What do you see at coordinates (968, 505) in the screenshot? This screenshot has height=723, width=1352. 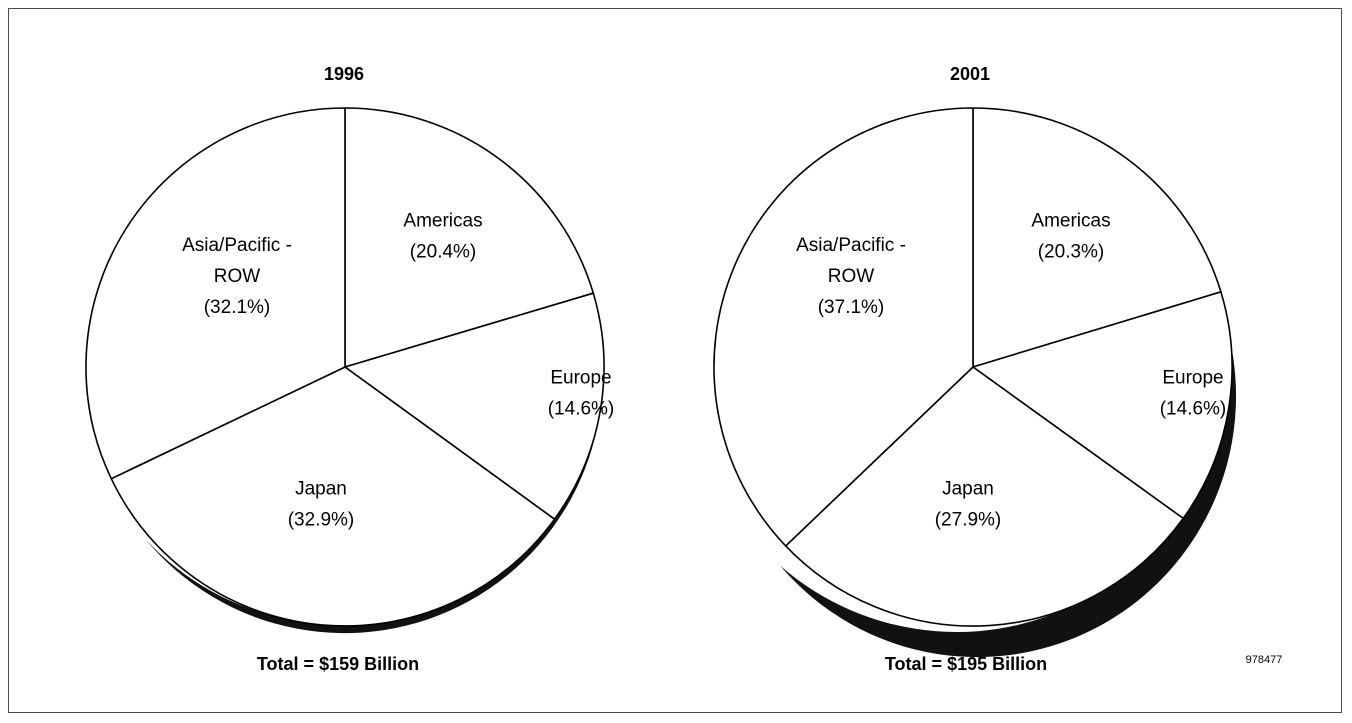 I see `slice-label: Japan (27.9%)` at bounding box center [968, 505].